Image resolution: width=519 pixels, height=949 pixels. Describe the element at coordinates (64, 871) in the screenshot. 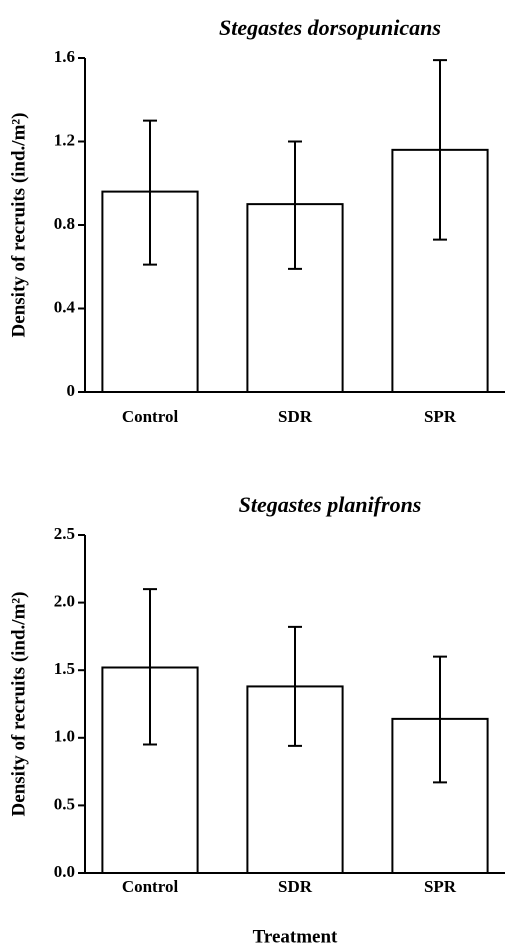

I see `y-tick-label: 0.0` at that location.